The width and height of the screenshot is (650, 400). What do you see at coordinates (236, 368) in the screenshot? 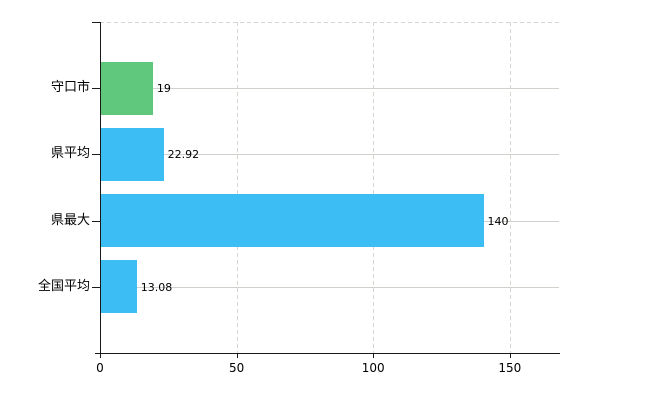
I see `x-tick-label: 50` at bounding box center [236, 368].